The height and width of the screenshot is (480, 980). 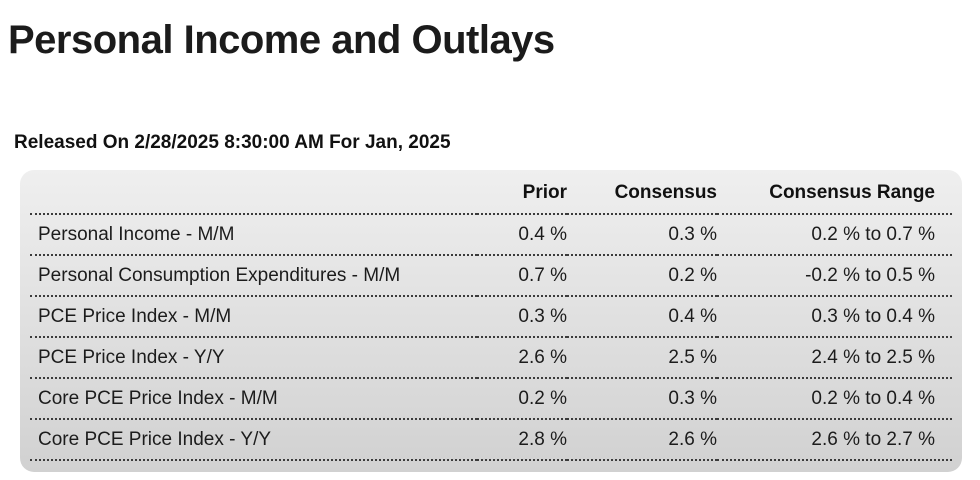 What do you see at coordinates (834, 358) in the screenshot?
I see `consensus-range-value: 2.4 % to 2.5 %` at bounding box center [834, 358].